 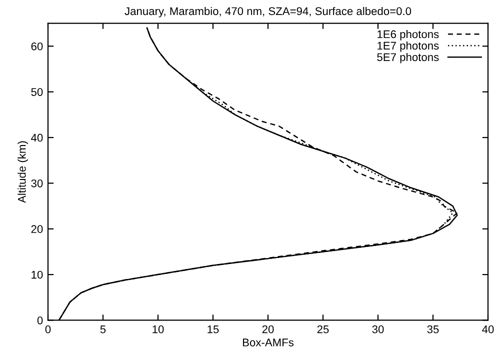 I want to click on chart-title: January, Marambio, 470 nm, SZA=94, Surface albedo=0.0, so click(x=268, y=12).